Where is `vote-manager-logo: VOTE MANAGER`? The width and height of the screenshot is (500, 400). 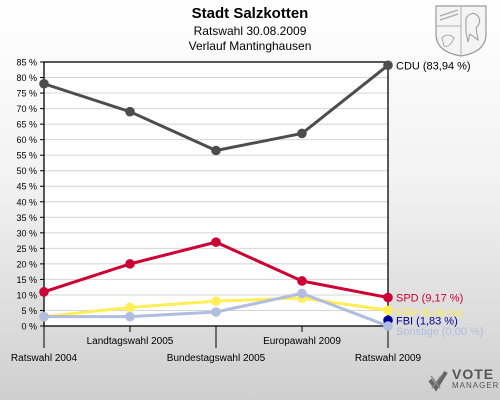
vote-manager-logo: VOTE MANAGER is located at coordinates (464, 379).